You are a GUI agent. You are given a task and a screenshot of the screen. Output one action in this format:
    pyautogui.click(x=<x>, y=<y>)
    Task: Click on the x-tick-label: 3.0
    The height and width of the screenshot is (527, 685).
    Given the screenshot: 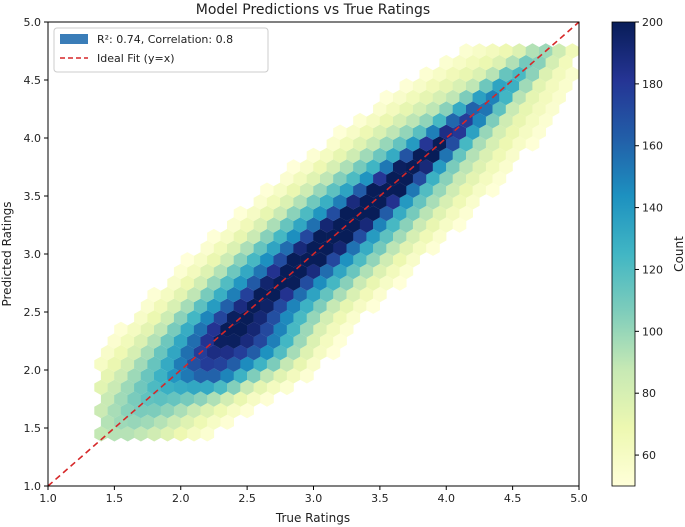 What is the action you would take?
    pyautogui.click(x=314, y=498)
    